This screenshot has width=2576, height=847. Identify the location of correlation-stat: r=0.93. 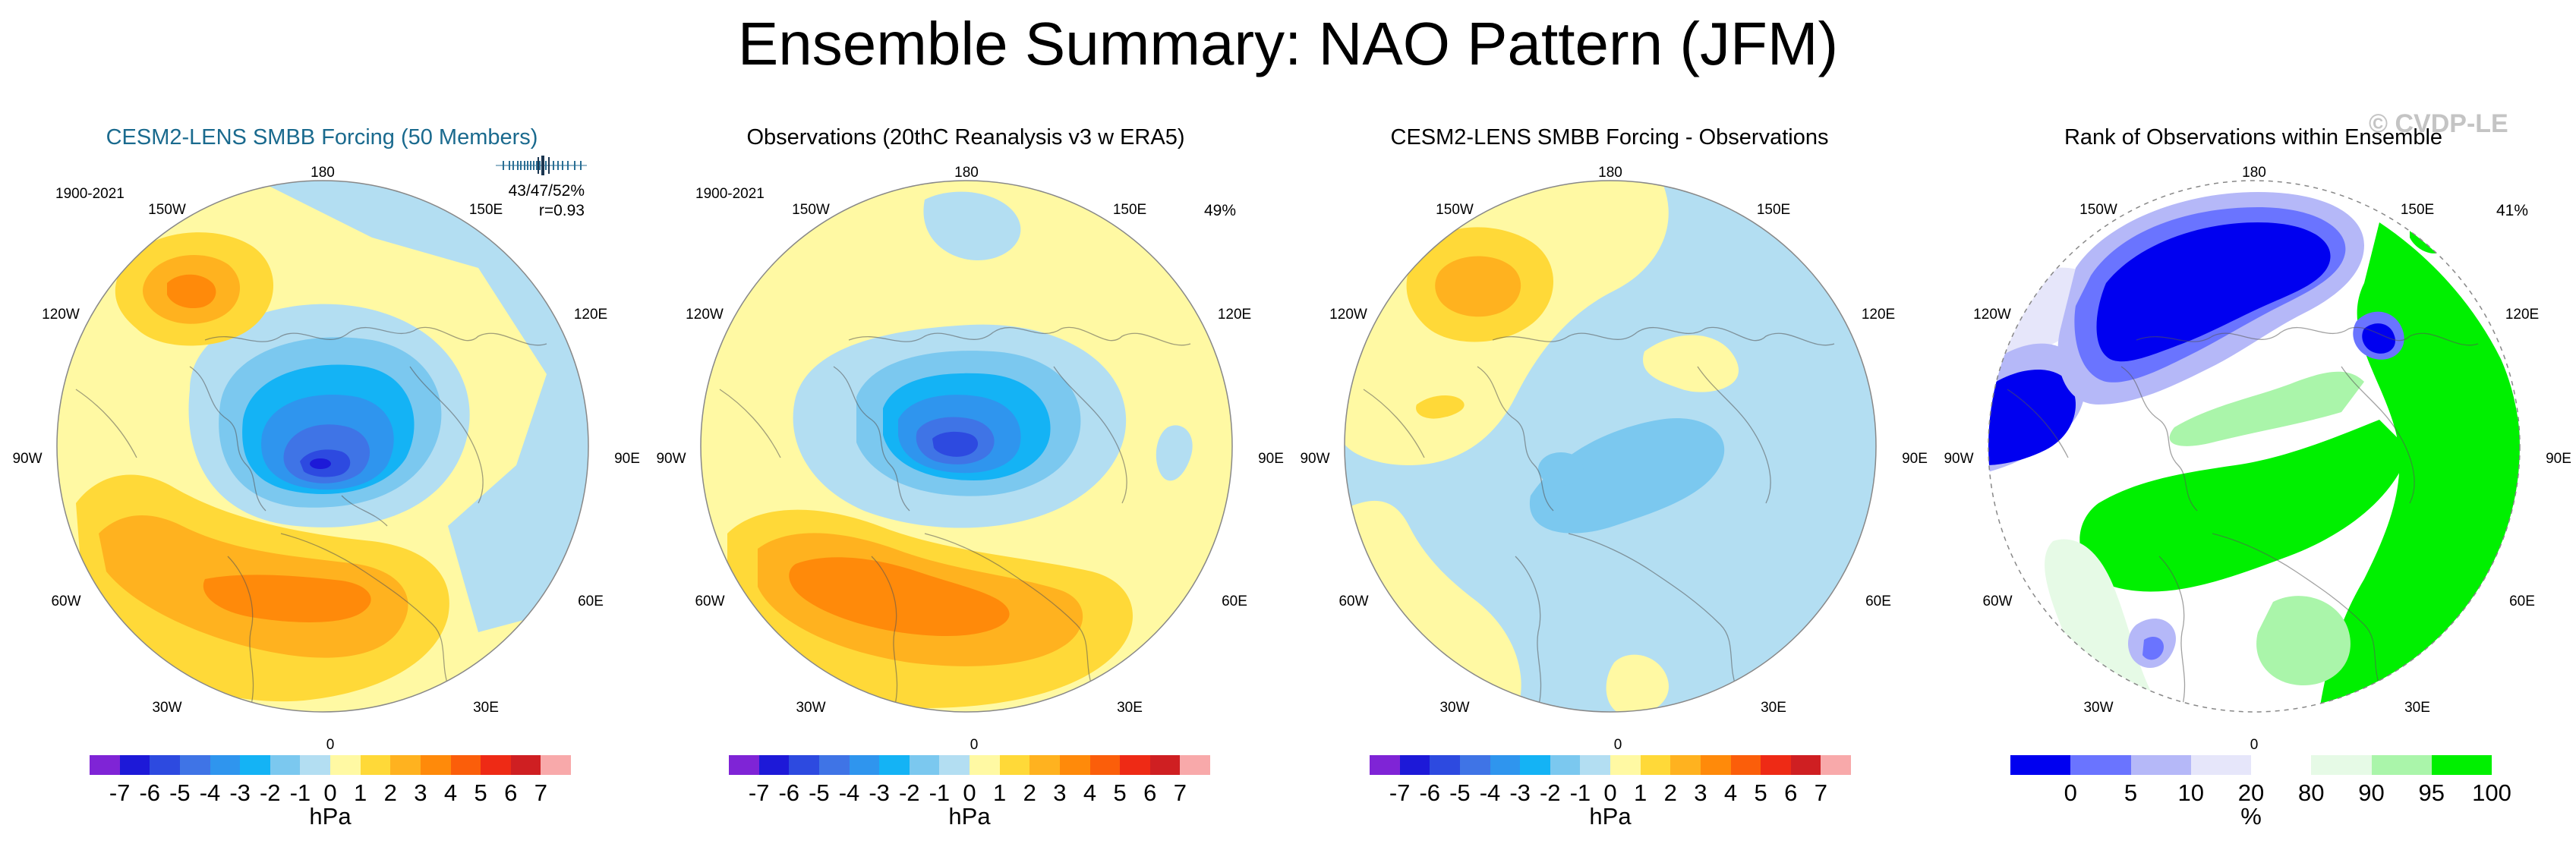
(561, 210).